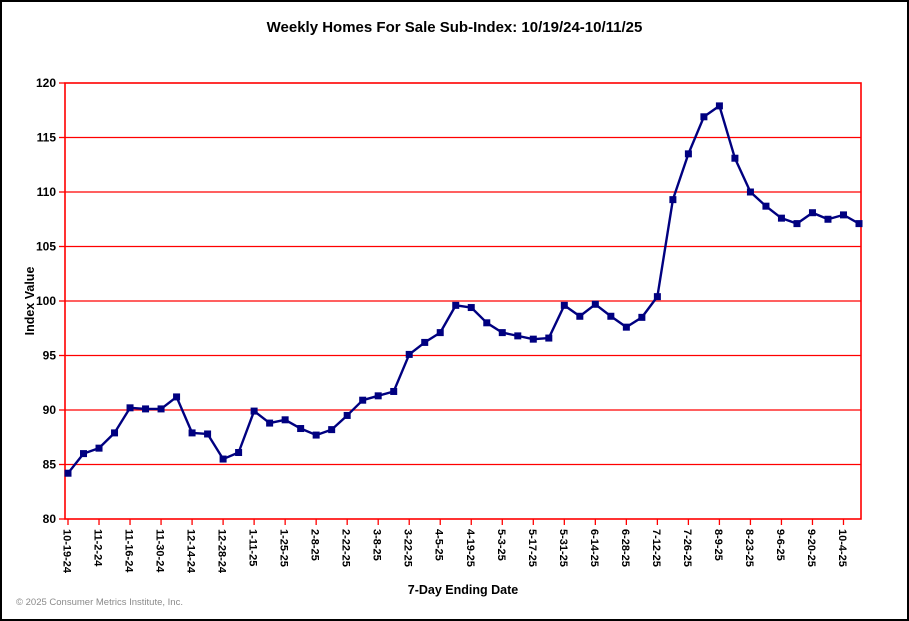 The width and height of the screenshot is (909, 621). What do you see at coordinates (501, 545) in the screenshot?
I see `x-tick-label: 5-3-25` at bounding box center [501, 545].